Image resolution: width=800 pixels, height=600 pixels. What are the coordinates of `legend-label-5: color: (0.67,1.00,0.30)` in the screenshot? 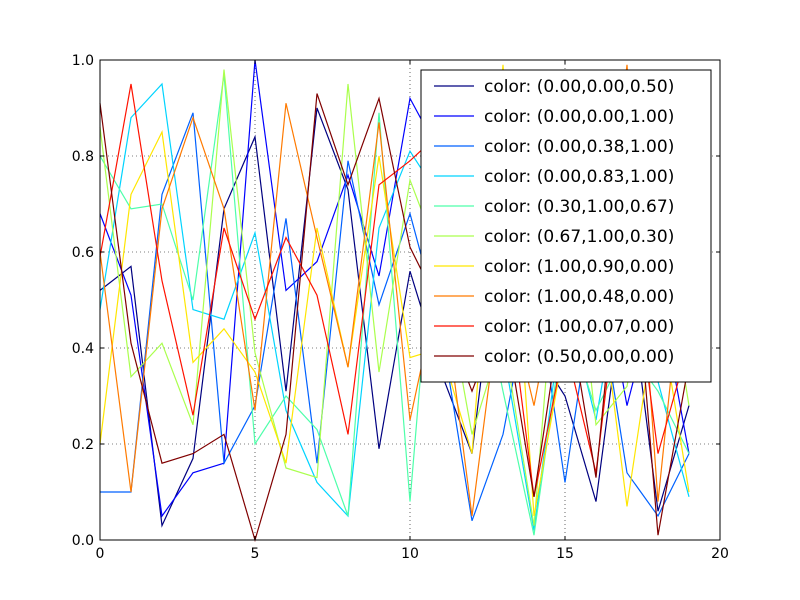 It's located at (579, 237).